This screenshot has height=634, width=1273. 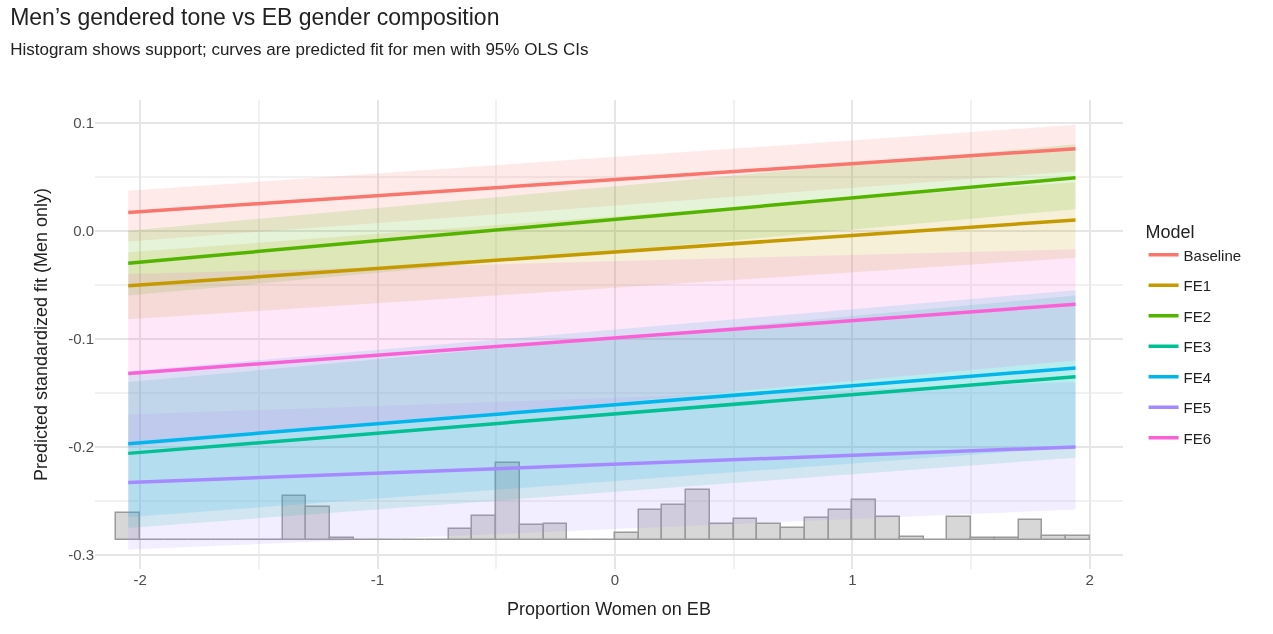 What do you see at coordinates (140, 579) in the screenshot?
I see `x-tick-label: -2` at bounding box center [140, 579].